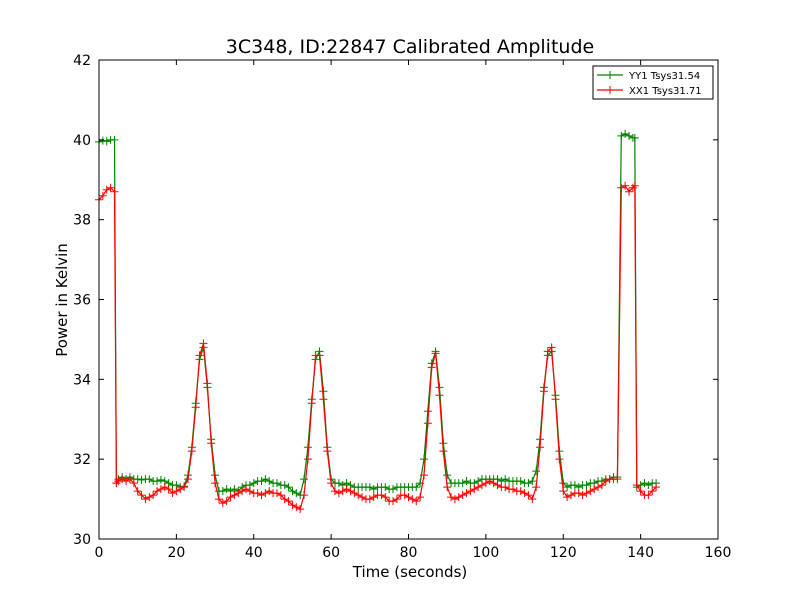  Describe the element at coordinates (82, 301) in the screenshot. I see `y-tick-label: 36` at that location.